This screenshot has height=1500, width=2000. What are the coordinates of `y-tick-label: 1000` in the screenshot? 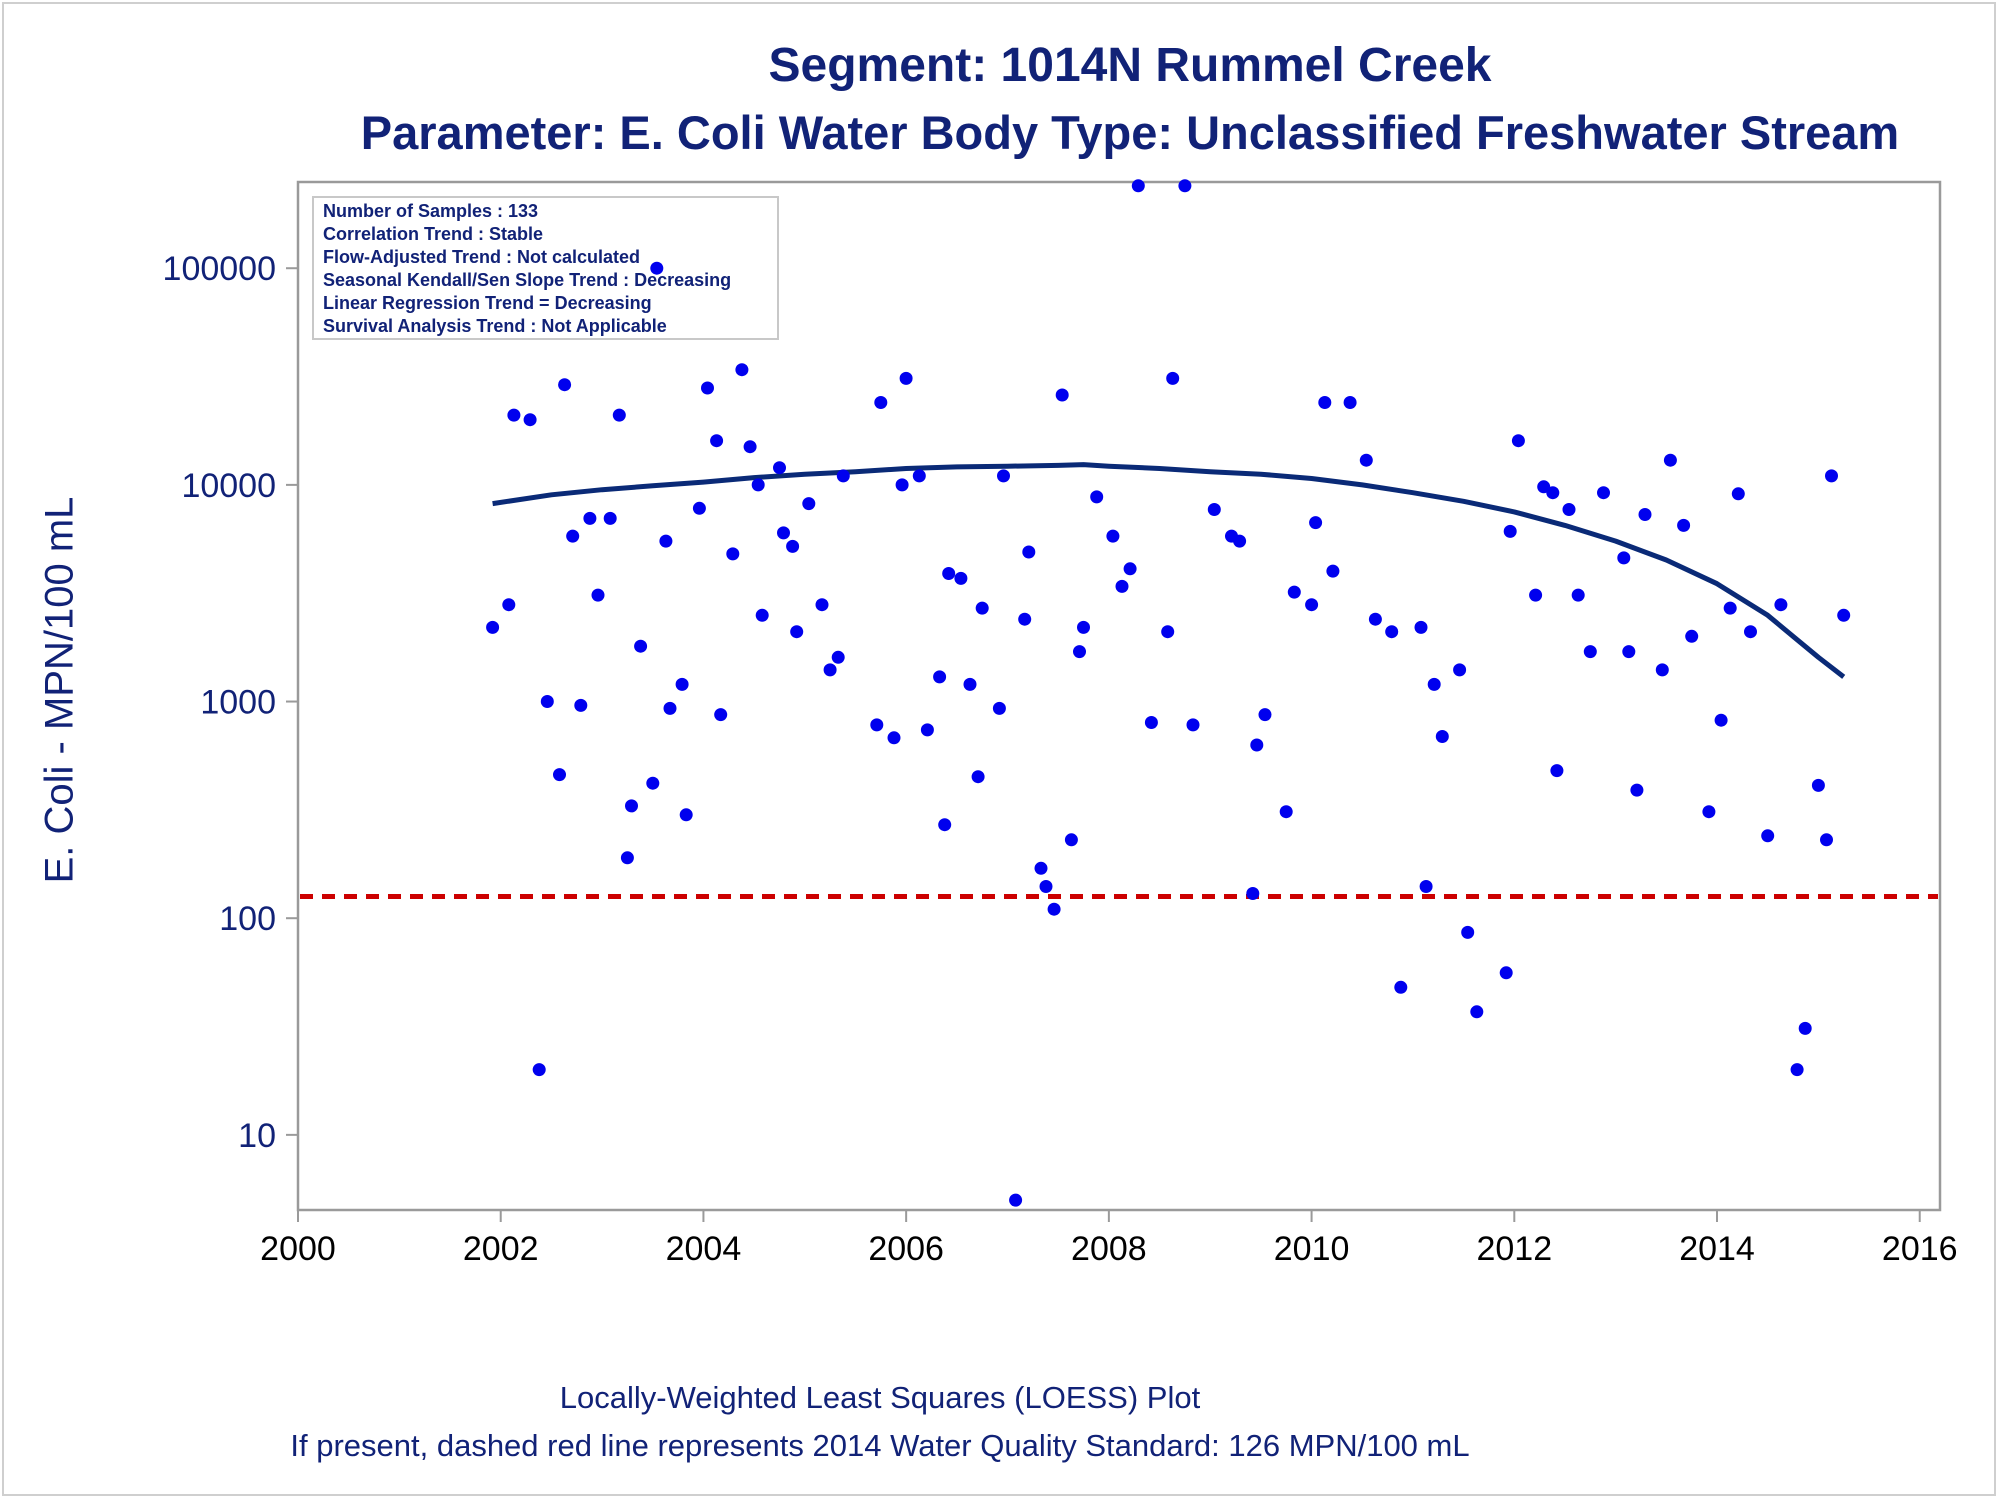 It's located at (238, 703).